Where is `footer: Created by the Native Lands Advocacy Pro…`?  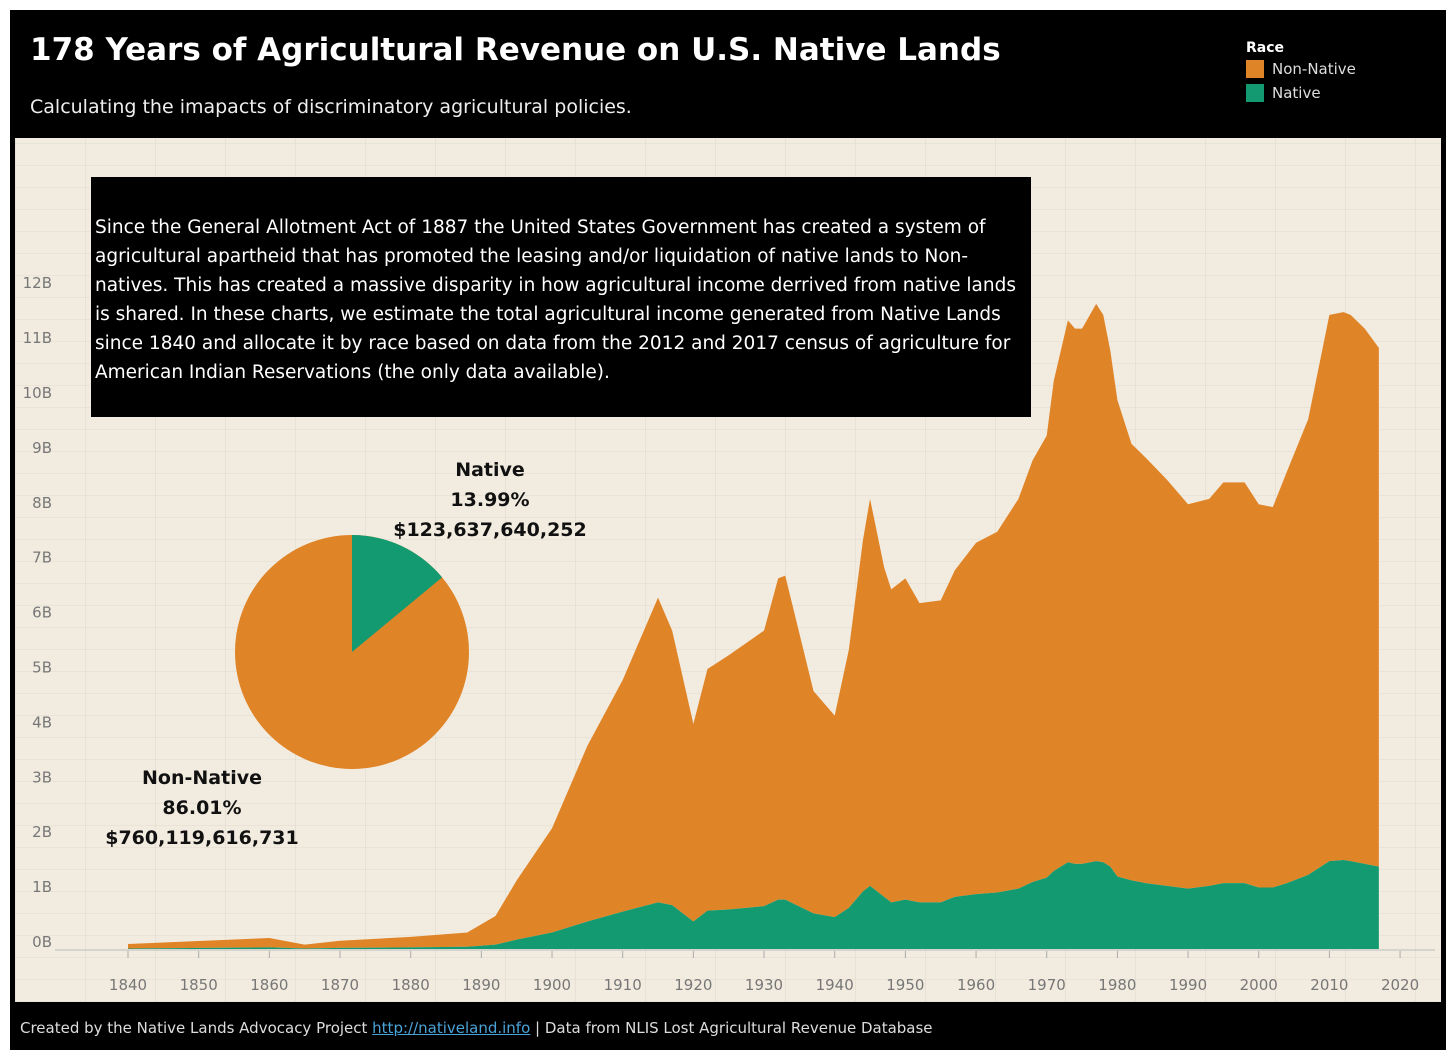
footer: Created by the Native Lands Advocacy Pro… is located at coordinates (476, 1028).